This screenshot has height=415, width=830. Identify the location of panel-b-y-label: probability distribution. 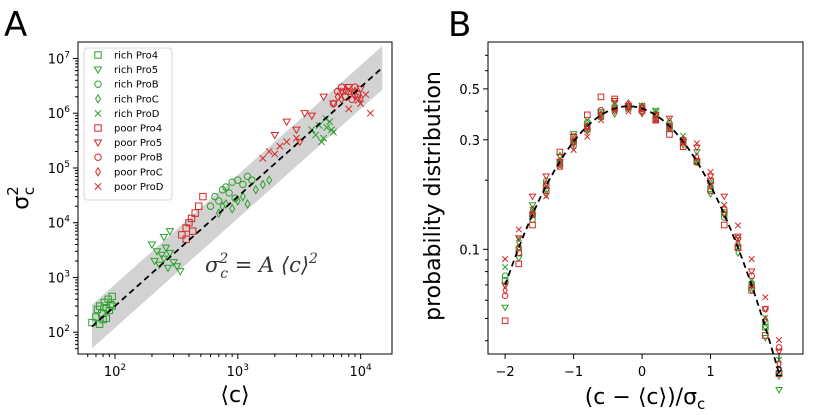
(433, 196).